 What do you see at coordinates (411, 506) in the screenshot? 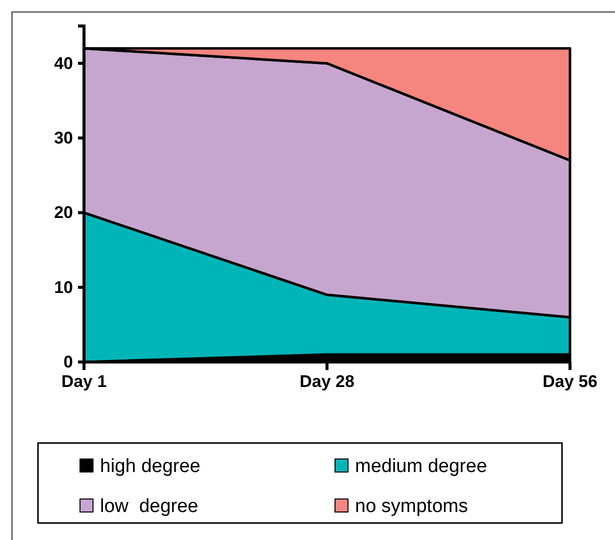
I see `legend-label: no symptoms` at bounding box center [411, 506].